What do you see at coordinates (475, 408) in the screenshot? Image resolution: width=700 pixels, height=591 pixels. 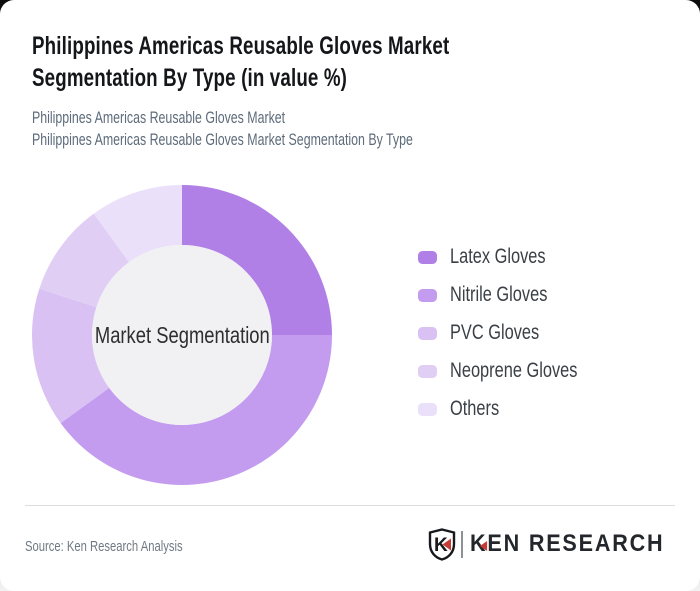 I see `legend-label: Others` at bounding box center [475, 408].